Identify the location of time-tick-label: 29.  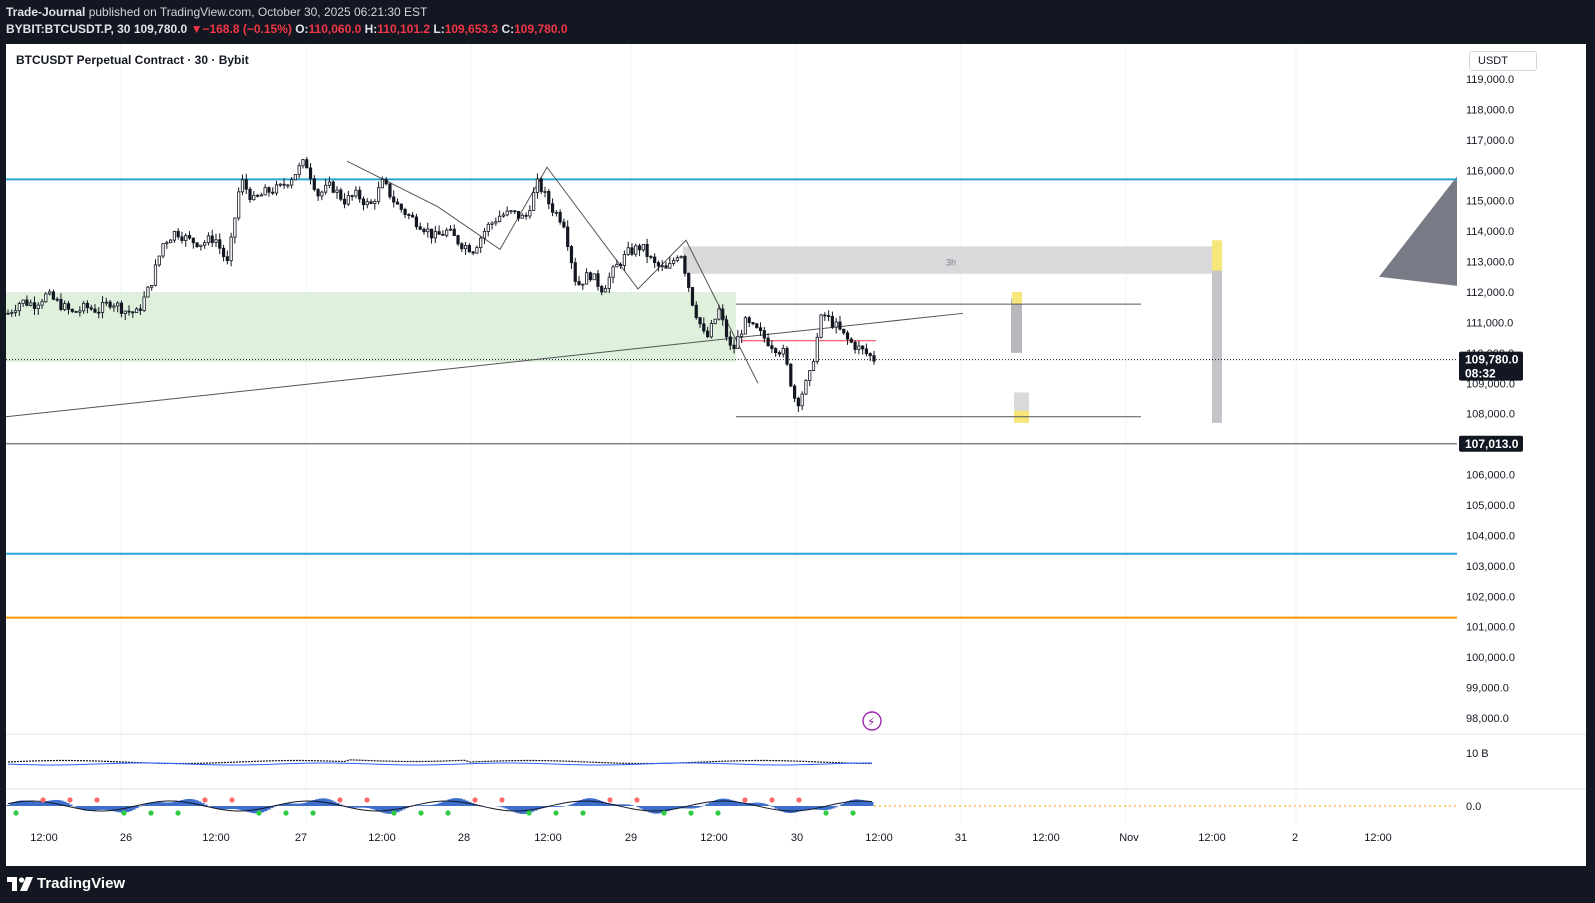
(631, 838).